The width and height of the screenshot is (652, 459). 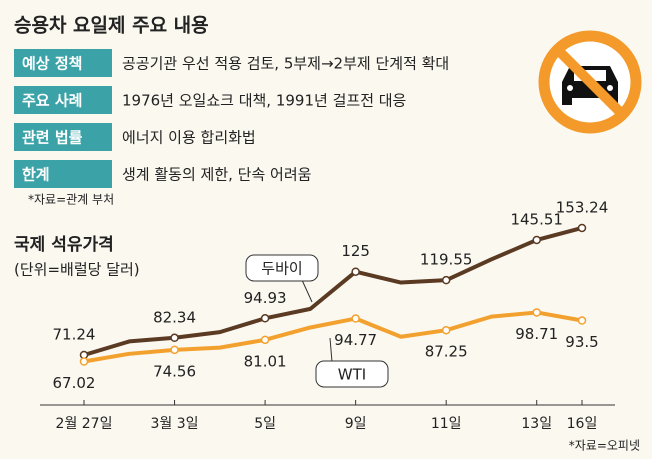 What do you see at coordinates (174, 317) in the screenshot?
I see `data-label: 82.34` at bounding box center [174, 317].